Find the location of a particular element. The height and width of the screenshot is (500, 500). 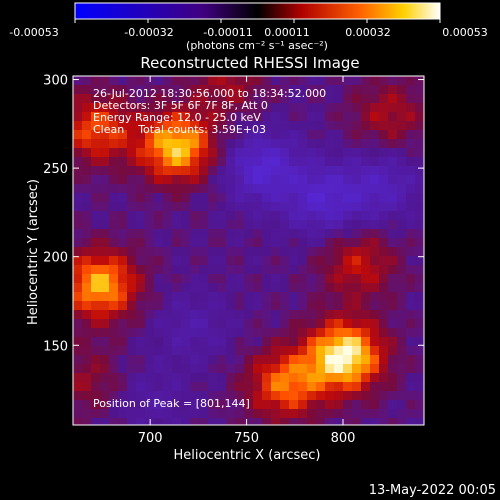

colorbar-tick-label: 0.00053 is located at coordinates (465, 32).